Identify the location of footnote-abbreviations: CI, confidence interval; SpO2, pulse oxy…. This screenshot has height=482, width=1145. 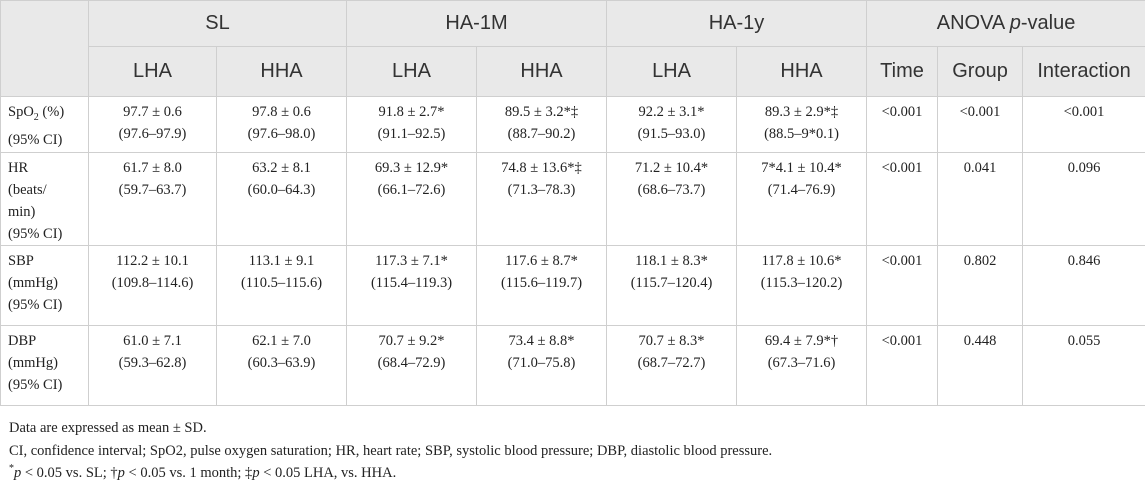
(390, 451).